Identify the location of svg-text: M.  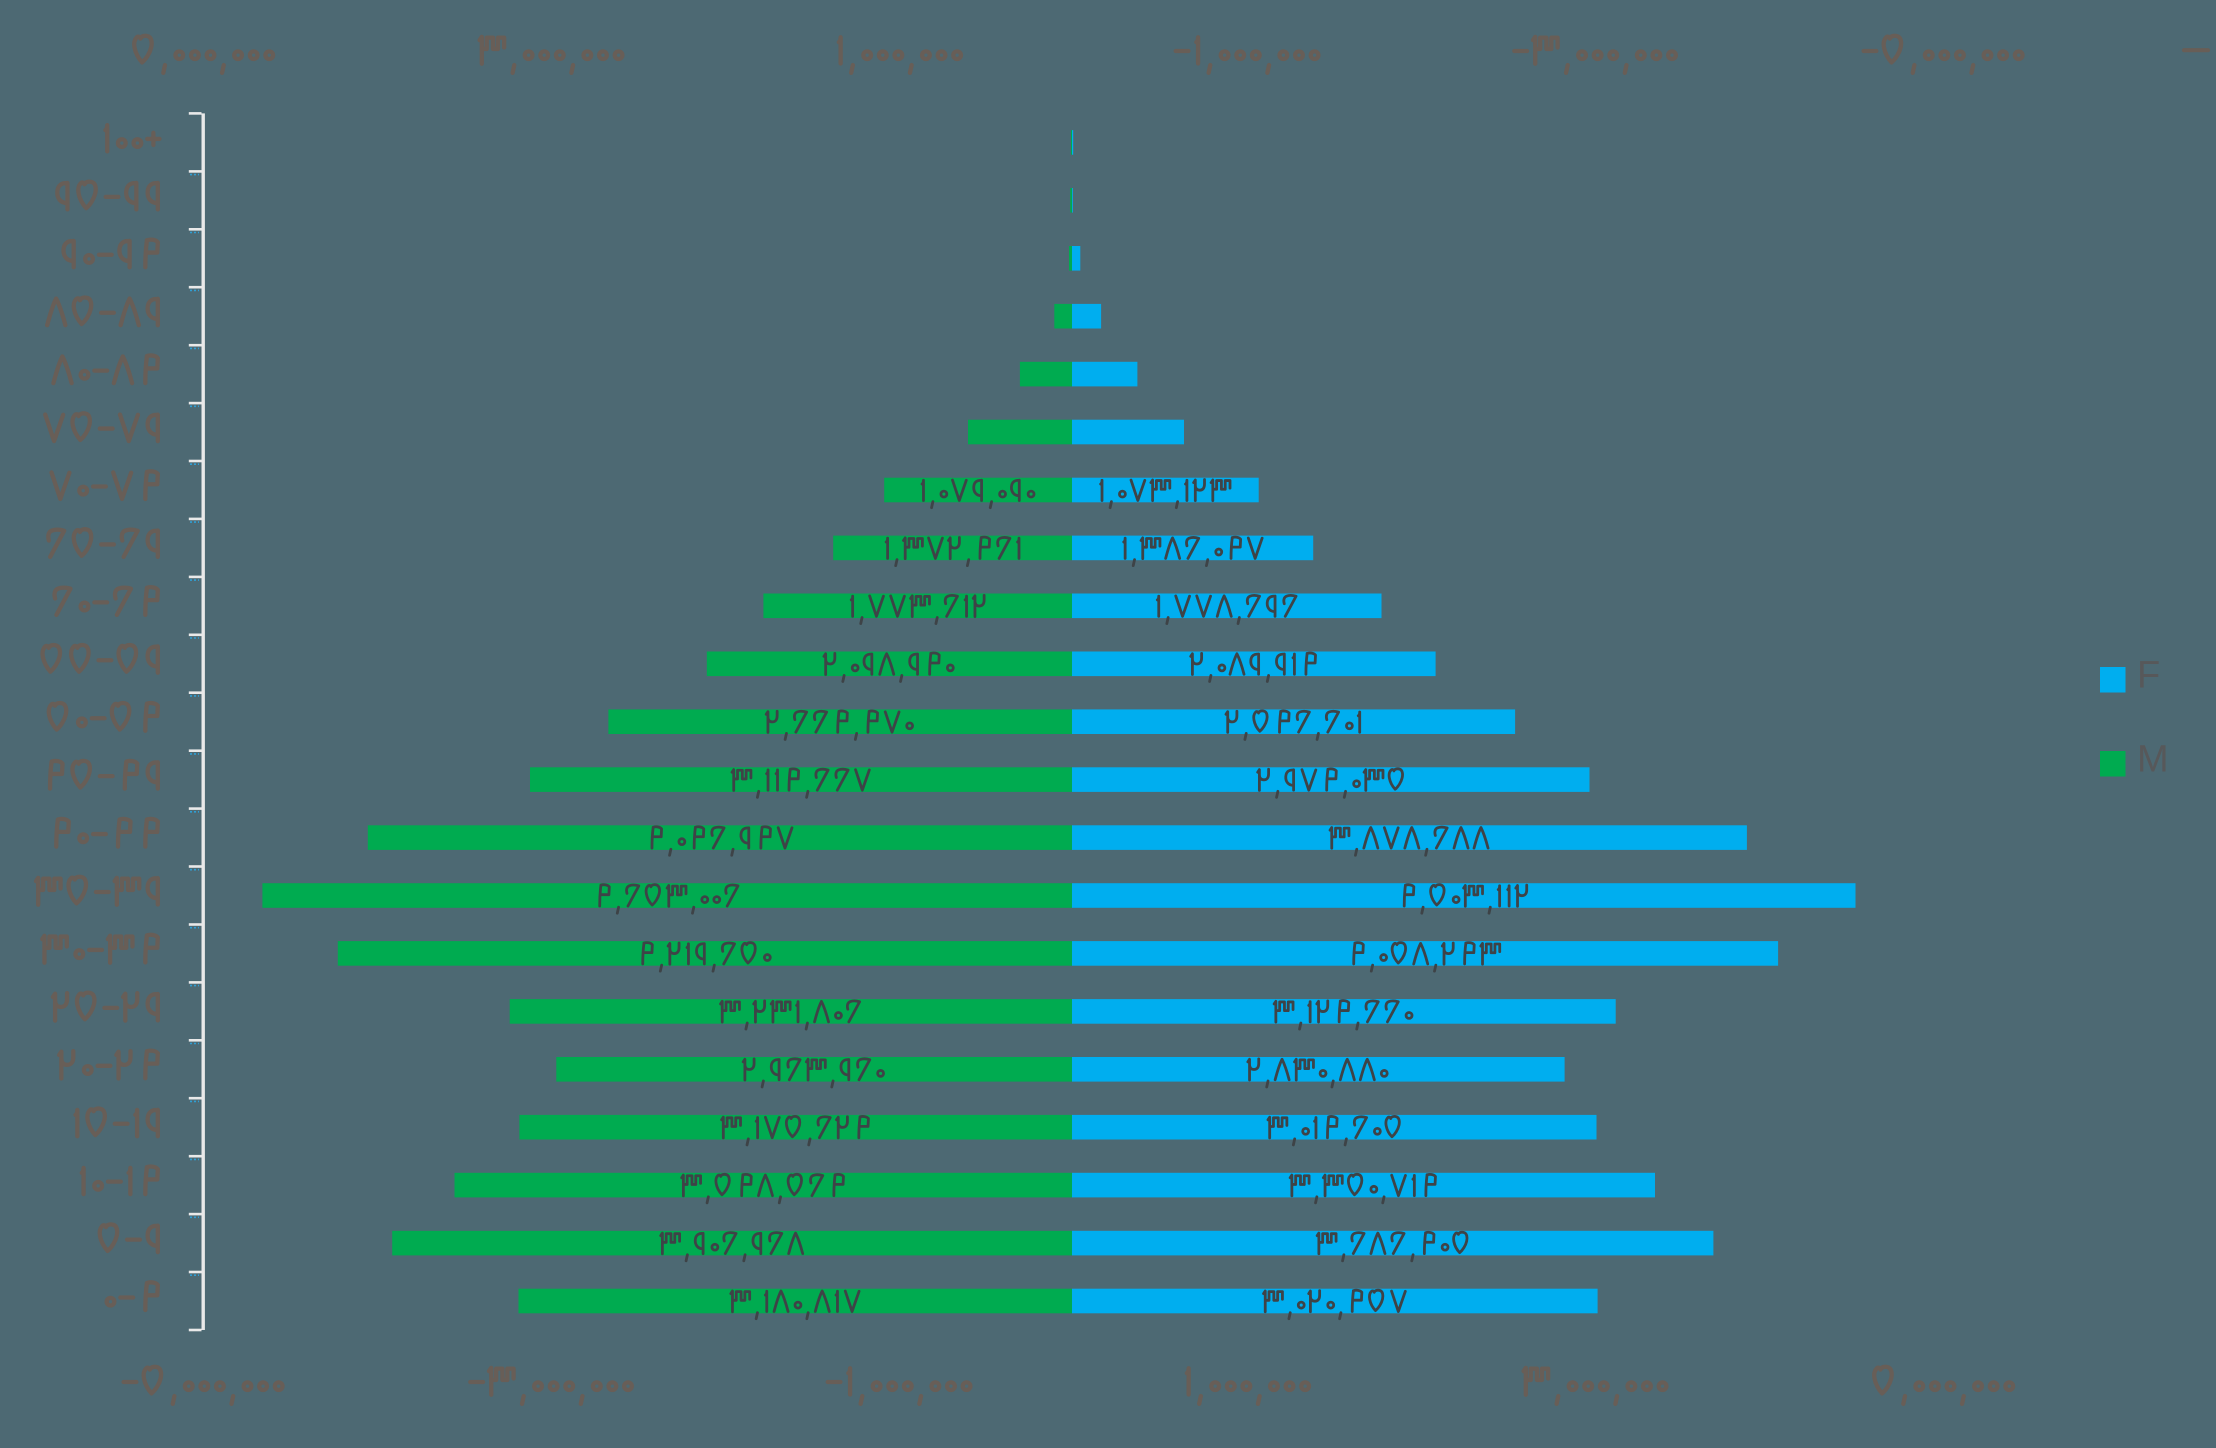
(2153, 760).